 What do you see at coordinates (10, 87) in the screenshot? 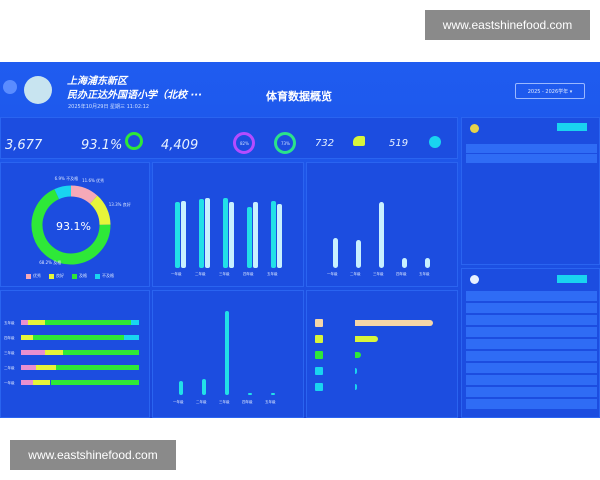
I see `menu-icon` at bounding box center [10, 87].